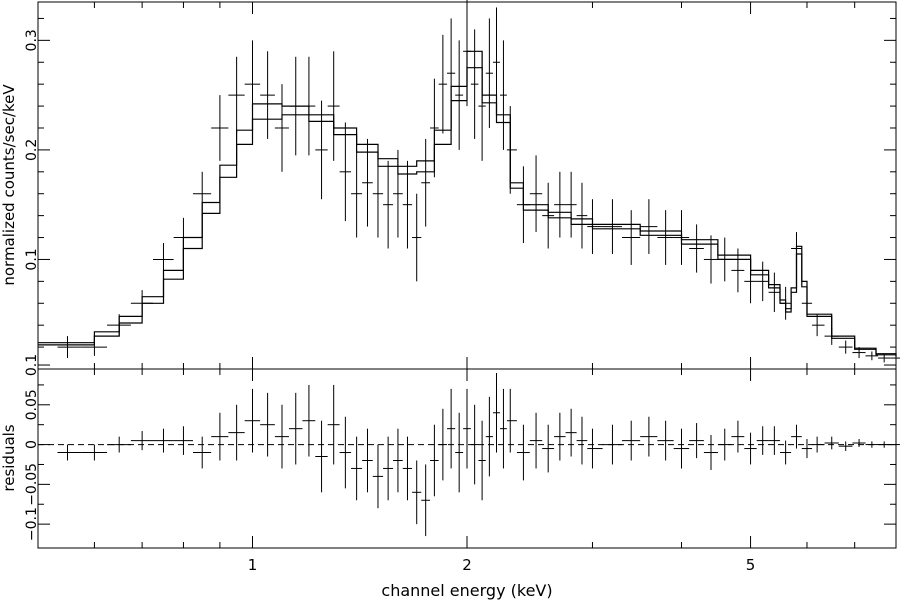 The height and width of the screenshot is (603, 900). What do you see at coordinates (32, 365) in the screenshot?
I see `y-tick-label-residuals: 0.1` at bounding box center [32, 365].